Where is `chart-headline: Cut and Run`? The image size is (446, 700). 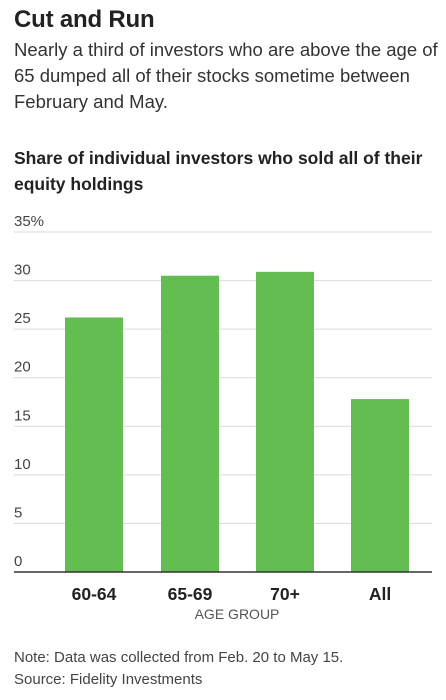 chart-headline: Cut and Run is located at coordinates (84, 19).